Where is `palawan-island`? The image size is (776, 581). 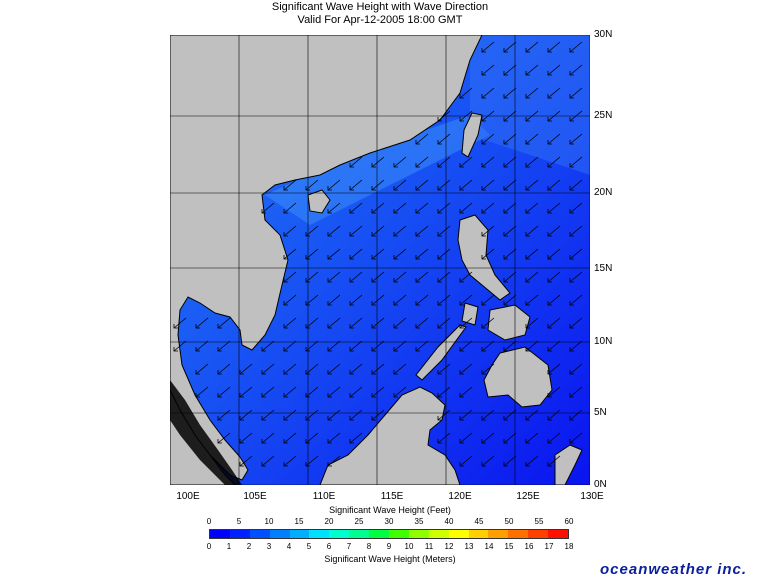
palawan-island is located at coordinates (441, 352).